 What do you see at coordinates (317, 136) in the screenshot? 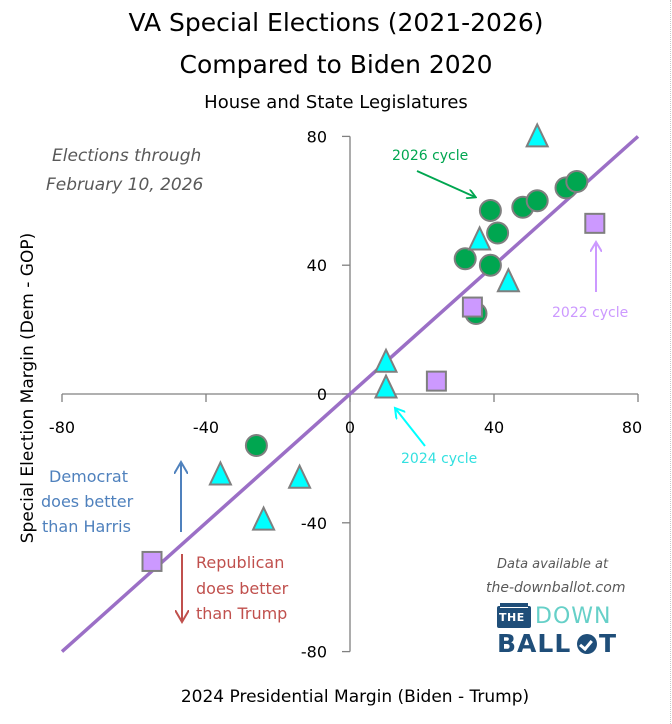
I see `y-tick-label: 80` at bounding box center [317, 136].